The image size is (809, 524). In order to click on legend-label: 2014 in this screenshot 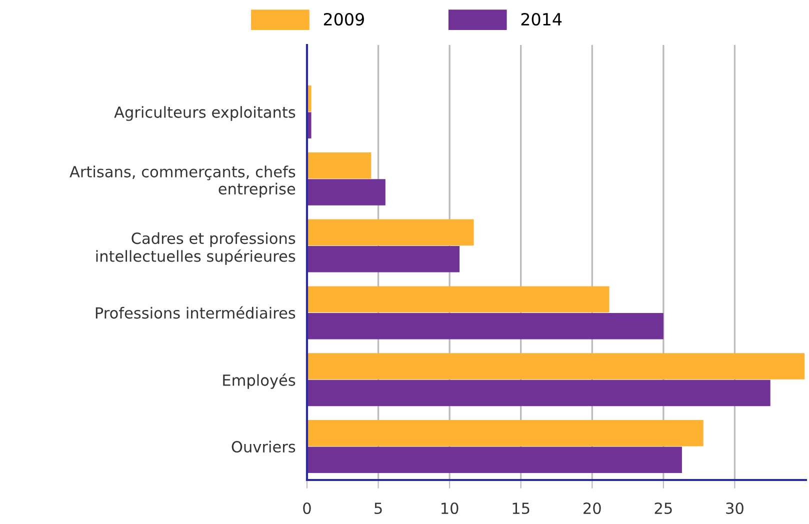, I will do `click(541, 19)`.